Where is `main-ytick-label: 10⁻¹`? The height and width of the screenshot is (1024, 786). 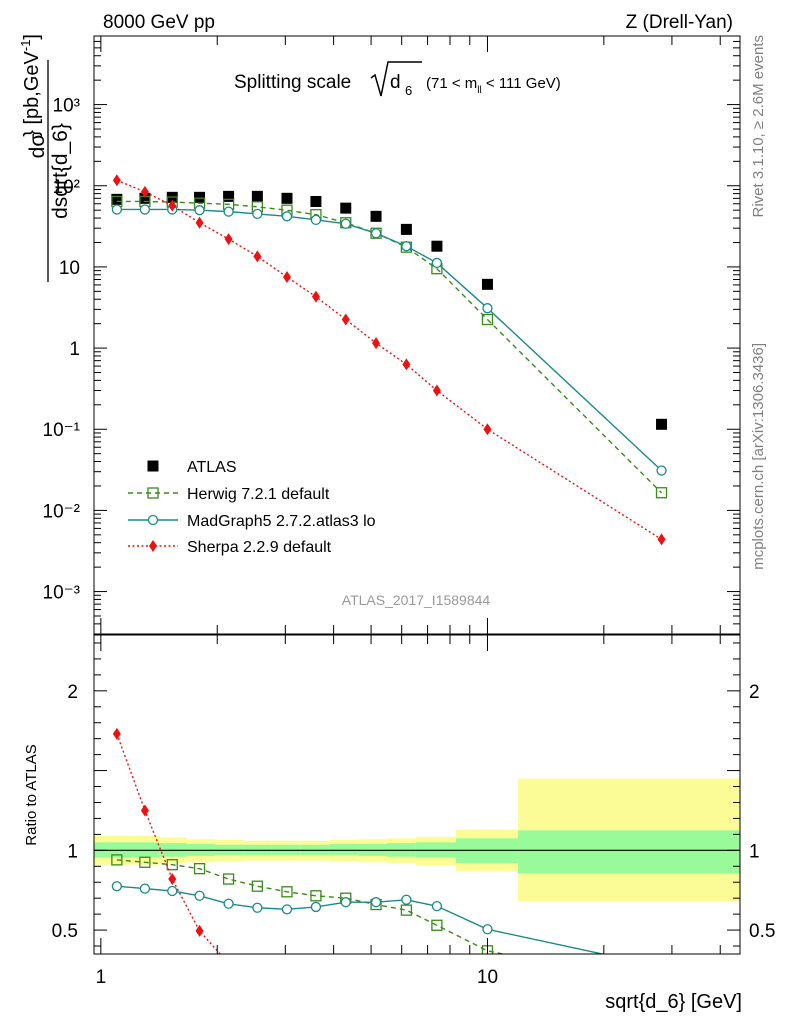 main-ytick-label: 10⁻¹ is located at coordinates (62, 430).